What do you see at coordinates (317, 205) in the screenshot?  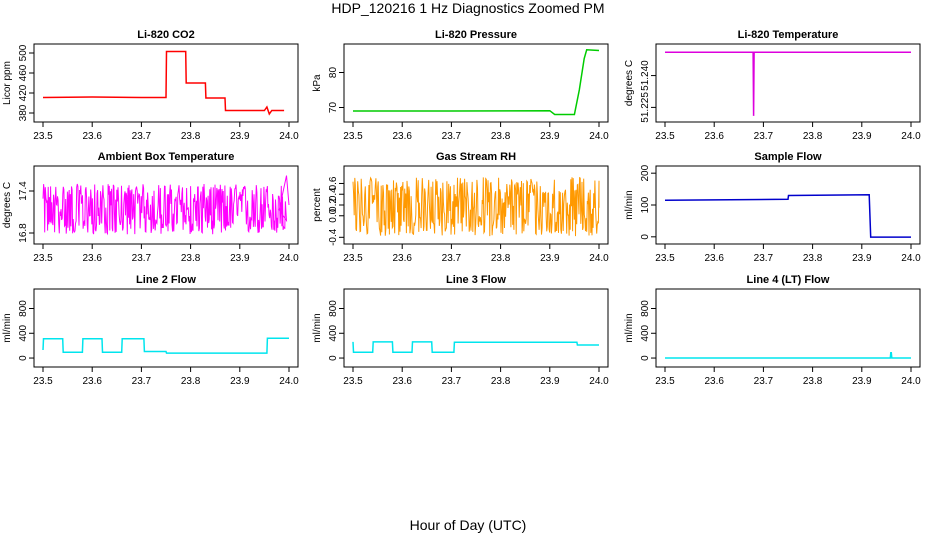 I see `y-axis-label: percent` at bounding box center [317, 205].